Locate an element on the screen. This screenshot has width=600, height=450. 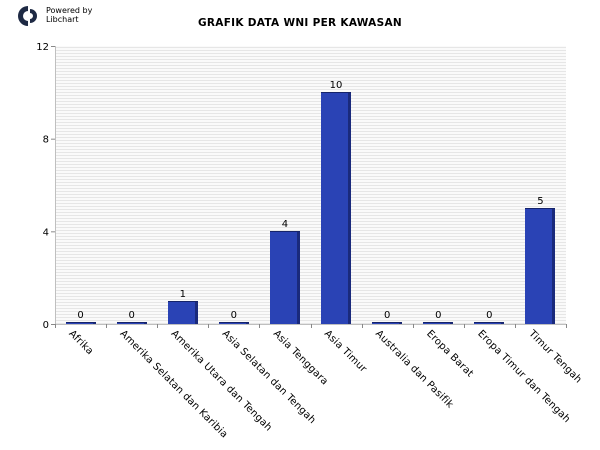
category-label: Afrika is located at coordinates (80, 342).